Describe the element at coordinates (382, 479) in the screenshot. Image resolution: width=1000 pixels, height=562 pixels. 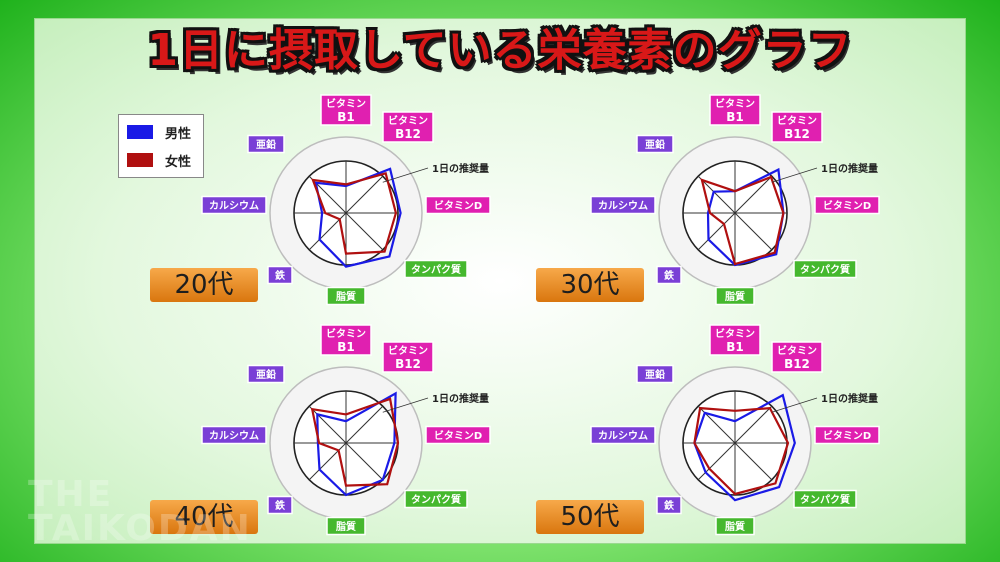
I see `point-male-protein` at that location.